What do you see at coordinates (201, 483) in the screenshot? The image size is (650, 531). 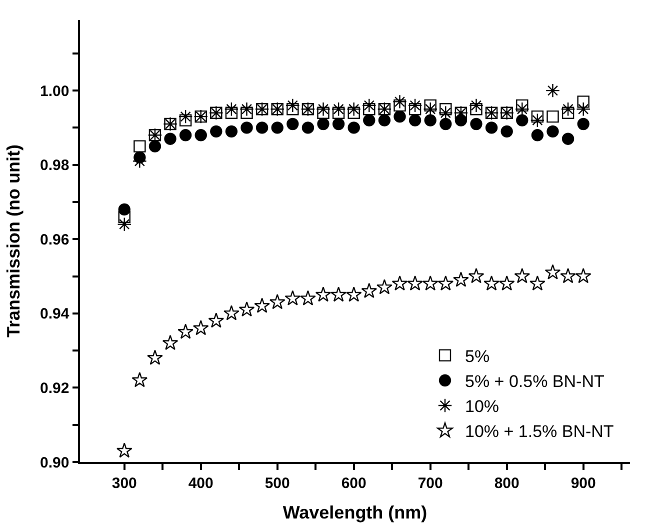 I see `x-tick-label: 400` at bounding box center [201, 483].